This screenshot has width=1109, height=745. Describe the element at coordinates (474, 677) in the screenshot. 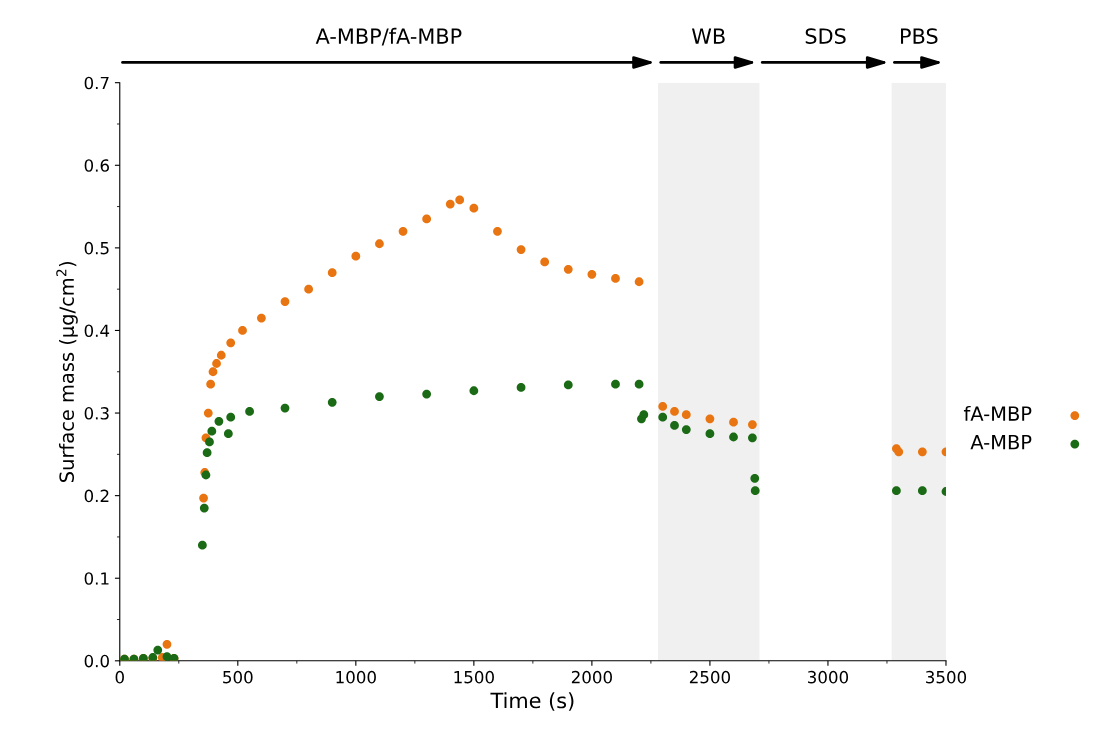

I see `x-tick-label: 1500` at that location.